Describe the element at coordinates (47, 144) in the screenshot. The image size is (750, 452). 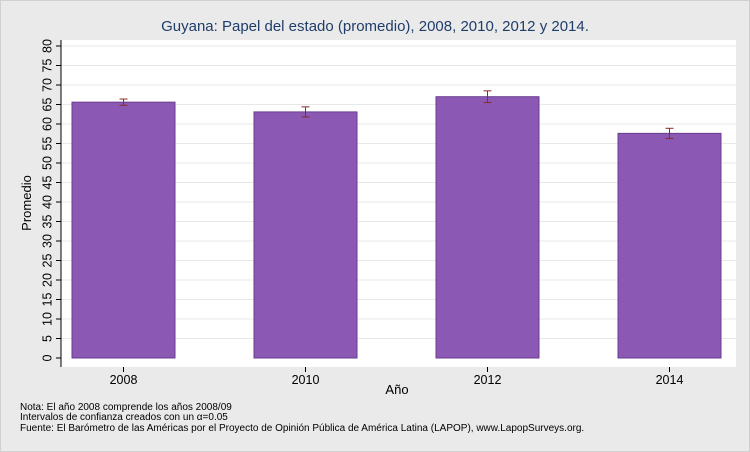
I see `y-tick-label: 55` at that location.